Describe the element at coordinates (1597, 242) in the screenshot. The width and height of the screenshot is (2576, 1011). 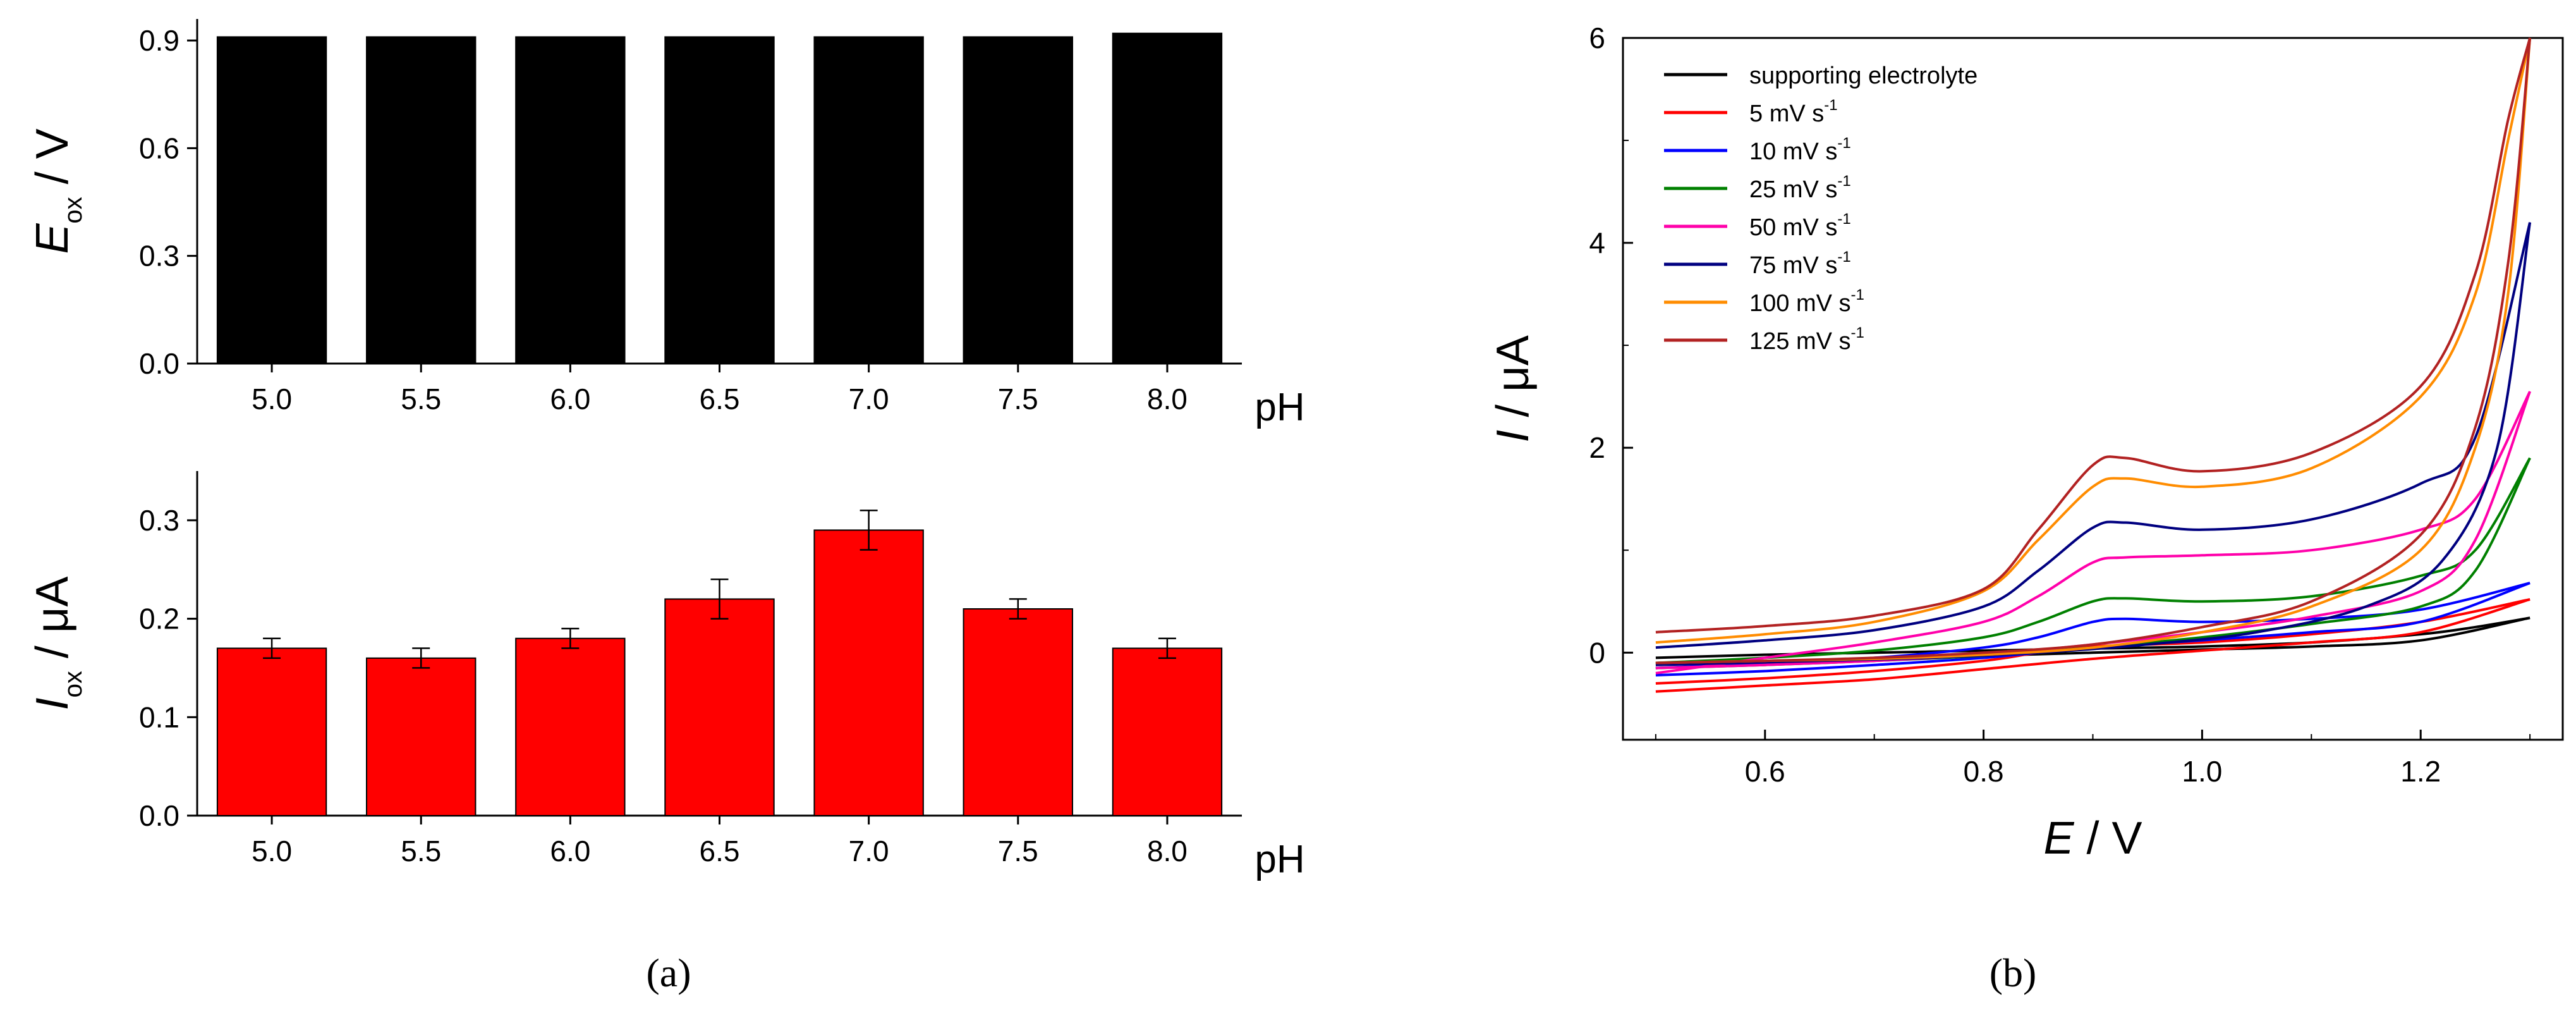
I see `y-tick-label: 4` at that location.